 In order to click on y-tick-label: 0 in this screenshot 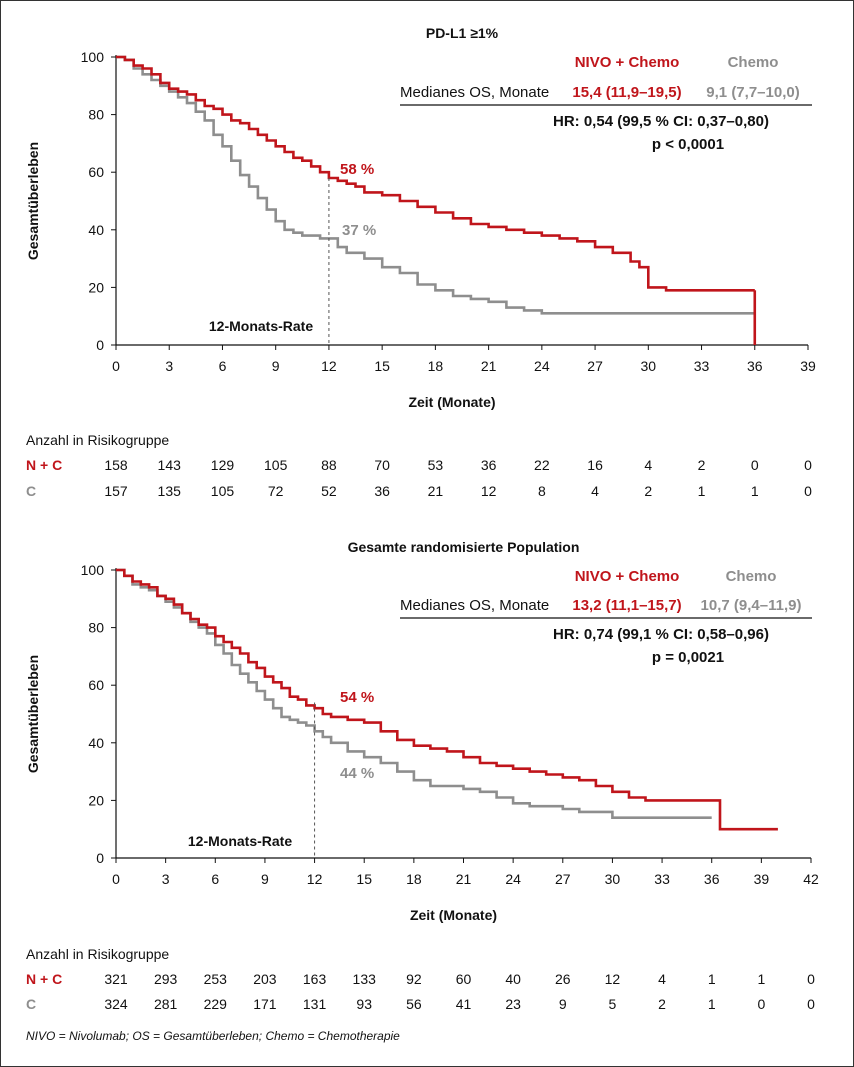, I will do `click(100, 345)`.